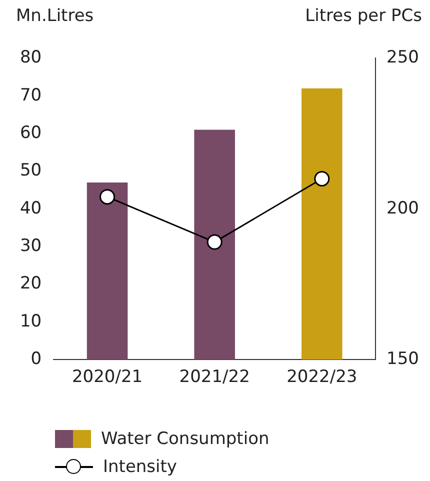  I want to click on legend-label: Intensity, so click(140, 467).